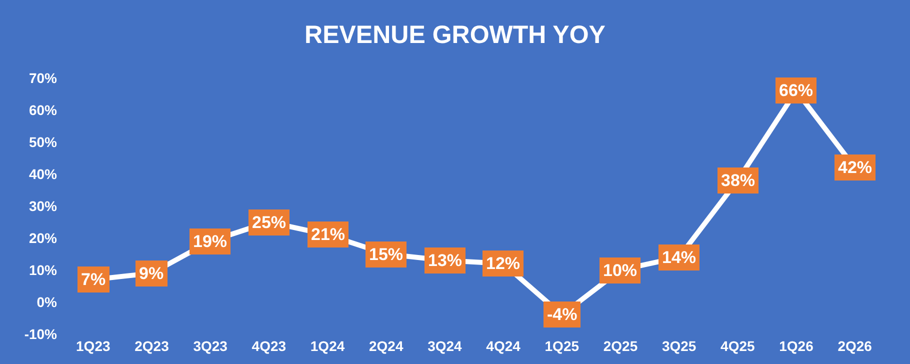 The image size is (910, 364). What do you see at coordinates (151, 273) in the screenshot?
I see `data-label: 9%` at bounding box center [151, 273].